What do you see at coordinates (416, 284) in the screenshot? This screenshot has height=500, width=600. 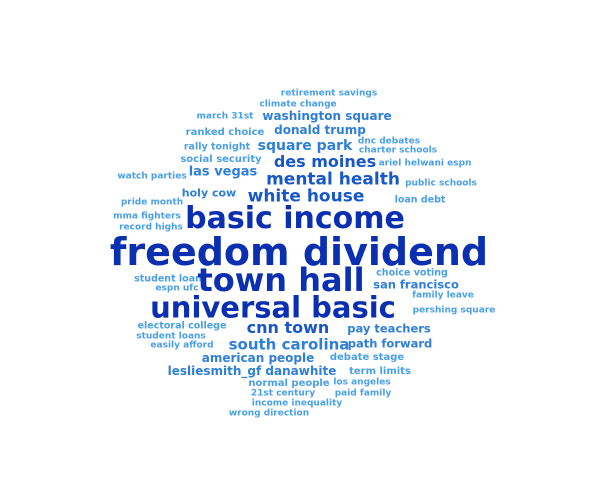 I see `word-san-francisco: san francisco` at bounding box center [416, 284].